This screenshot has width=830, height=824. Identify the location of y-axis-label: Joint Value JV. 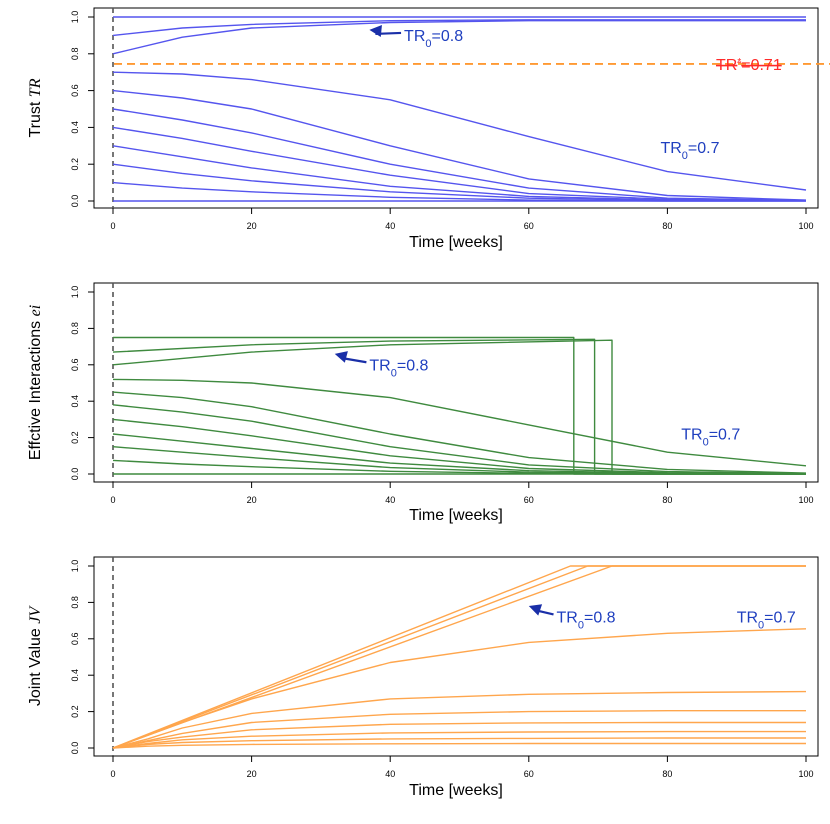
(35, 656).